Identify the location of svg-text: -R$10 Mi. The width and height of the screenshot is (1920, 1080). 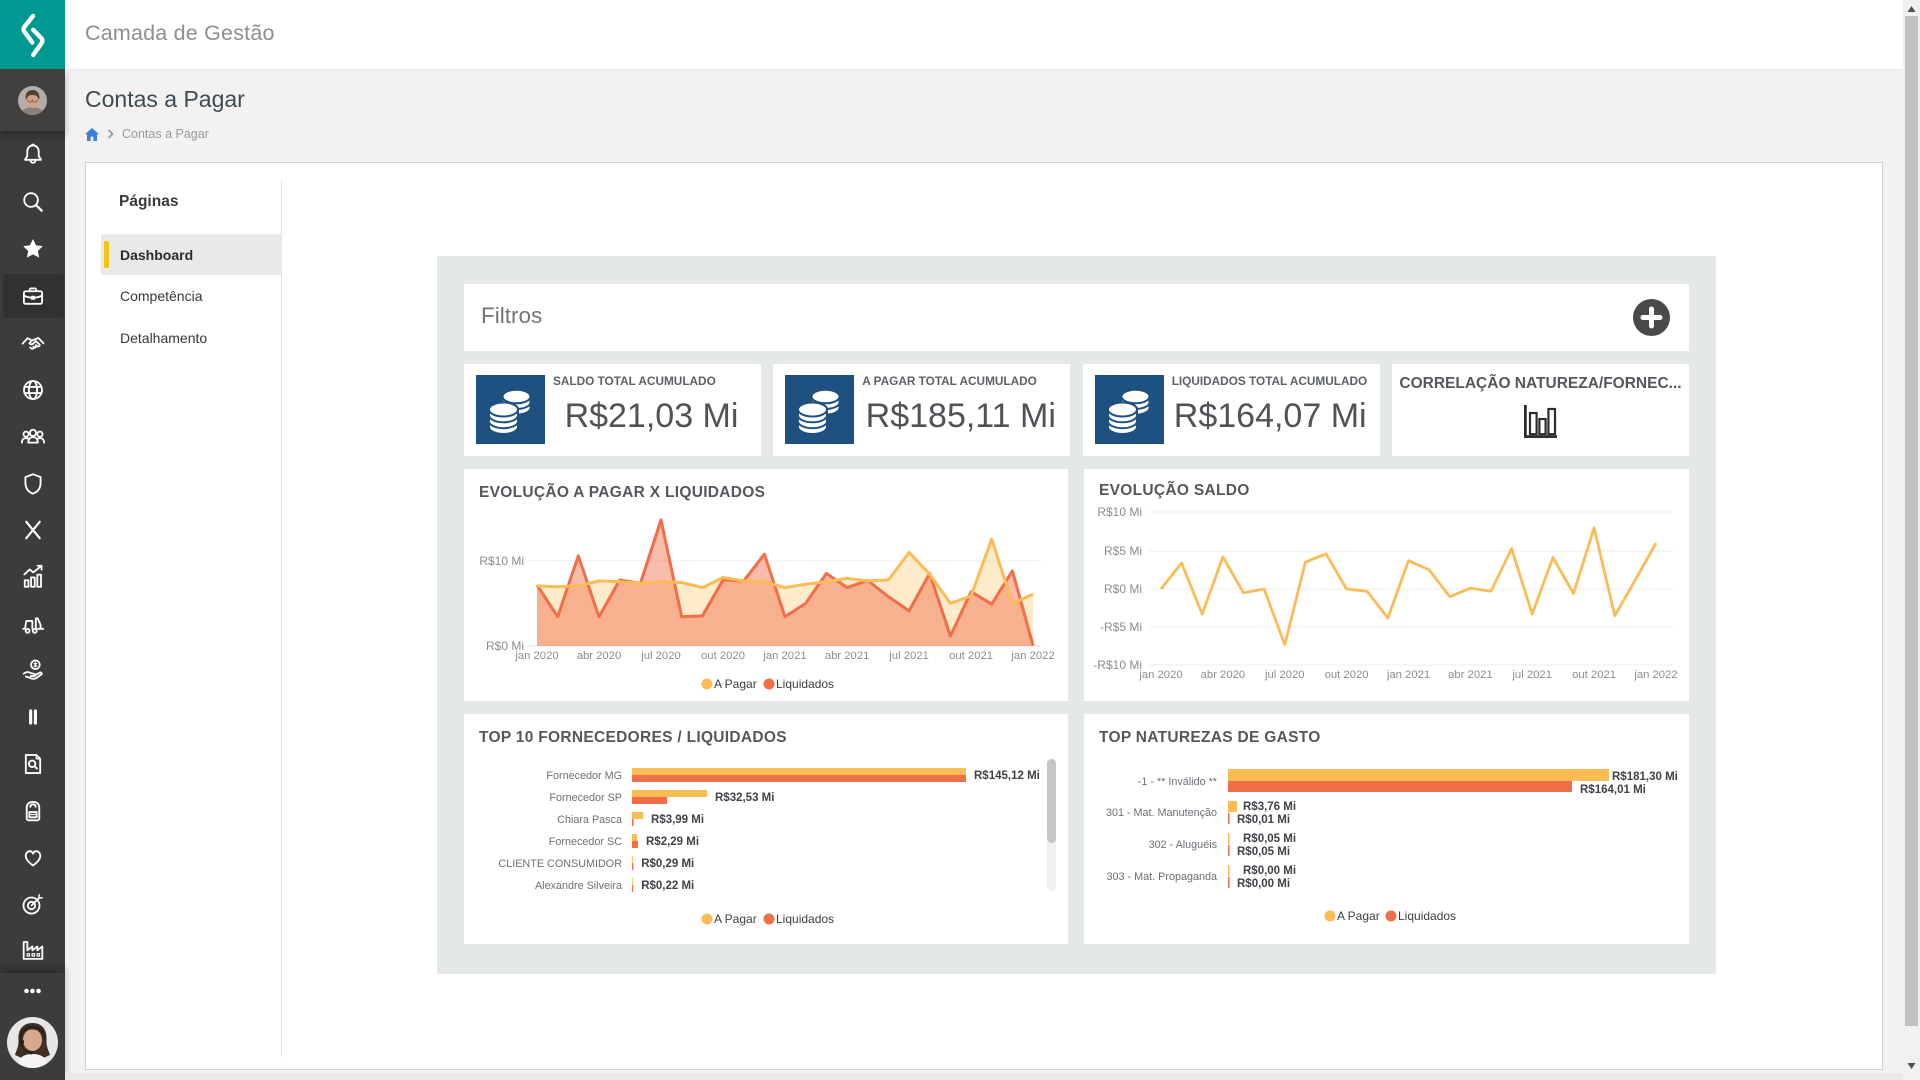
(1117, 665).